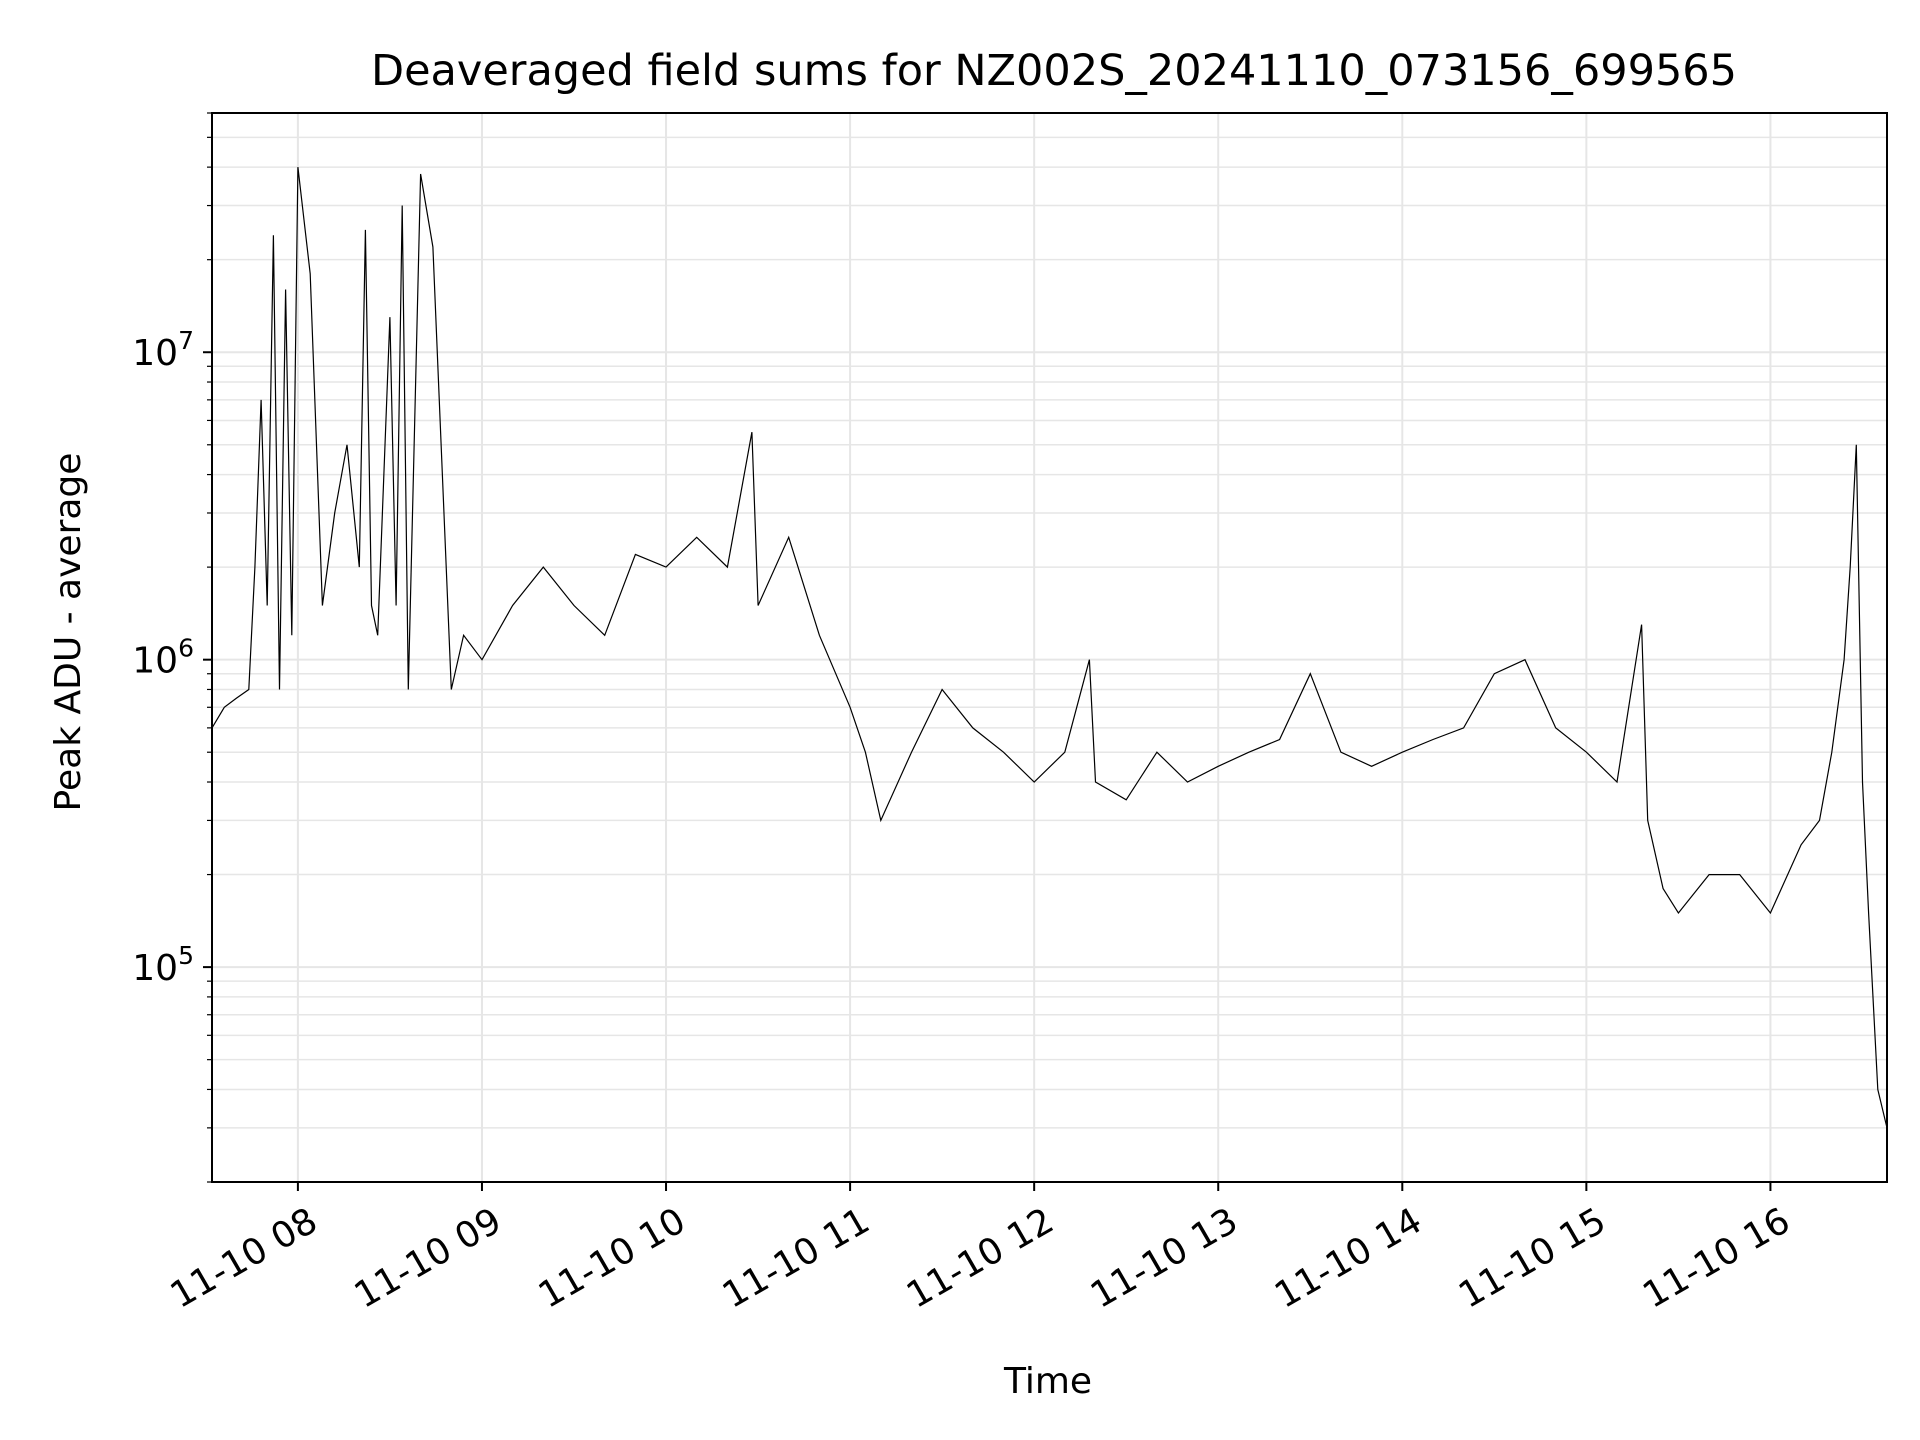 The image size is (1920, 1440). Describe the element at coordinates (1047, 1381) in the screenshot. I see `x-axis-label: Time` at that location.